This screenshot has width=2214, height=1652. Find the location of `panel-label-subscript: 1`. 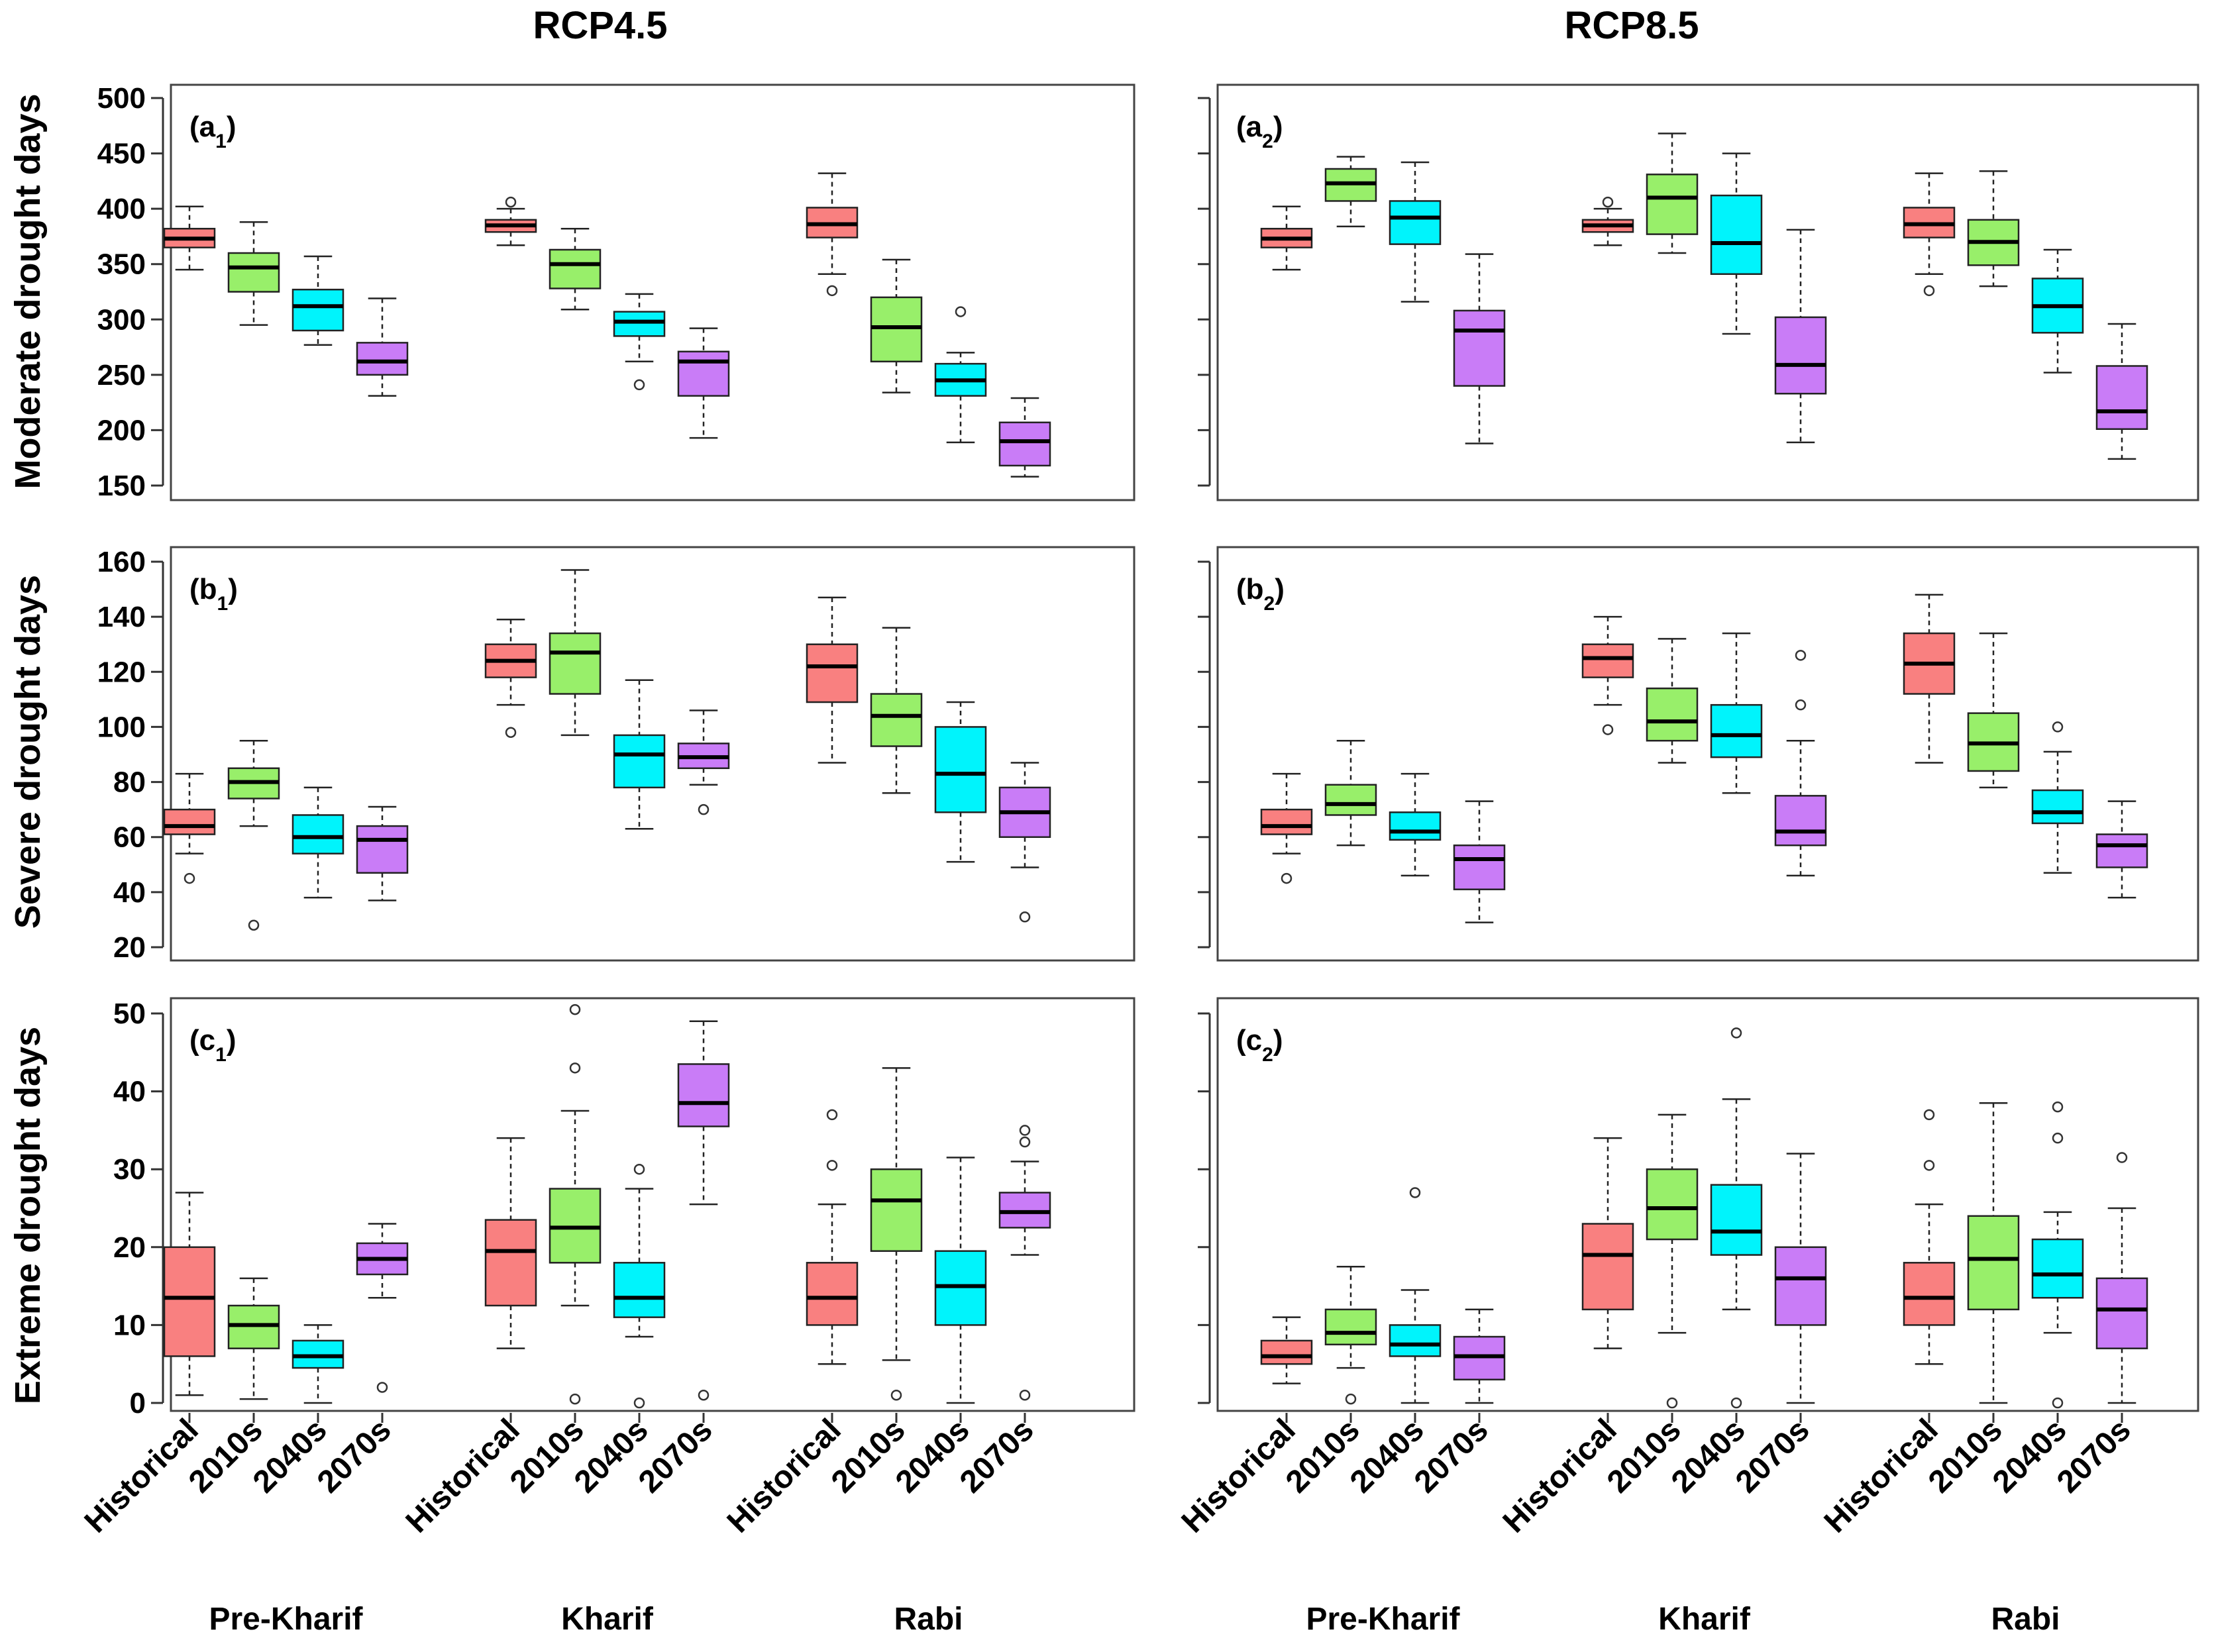

panel-label-subscript: 1 is located at coordinates (223, 604).